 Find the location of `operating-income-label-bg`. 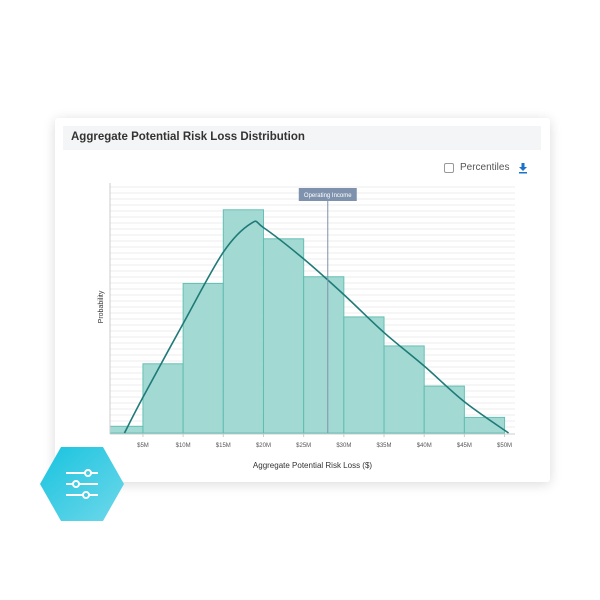

operating-income-label-bg is located at coordinates (327, 194).